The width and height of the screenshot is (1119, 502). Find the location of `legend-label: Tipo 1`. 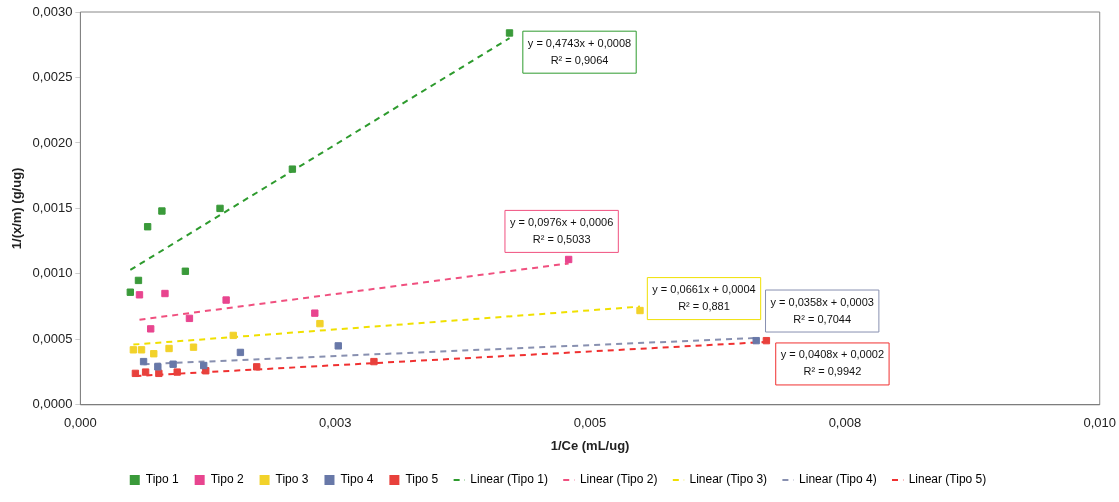

legend-label: Tipo 1 is located at coordinates (162, 479).